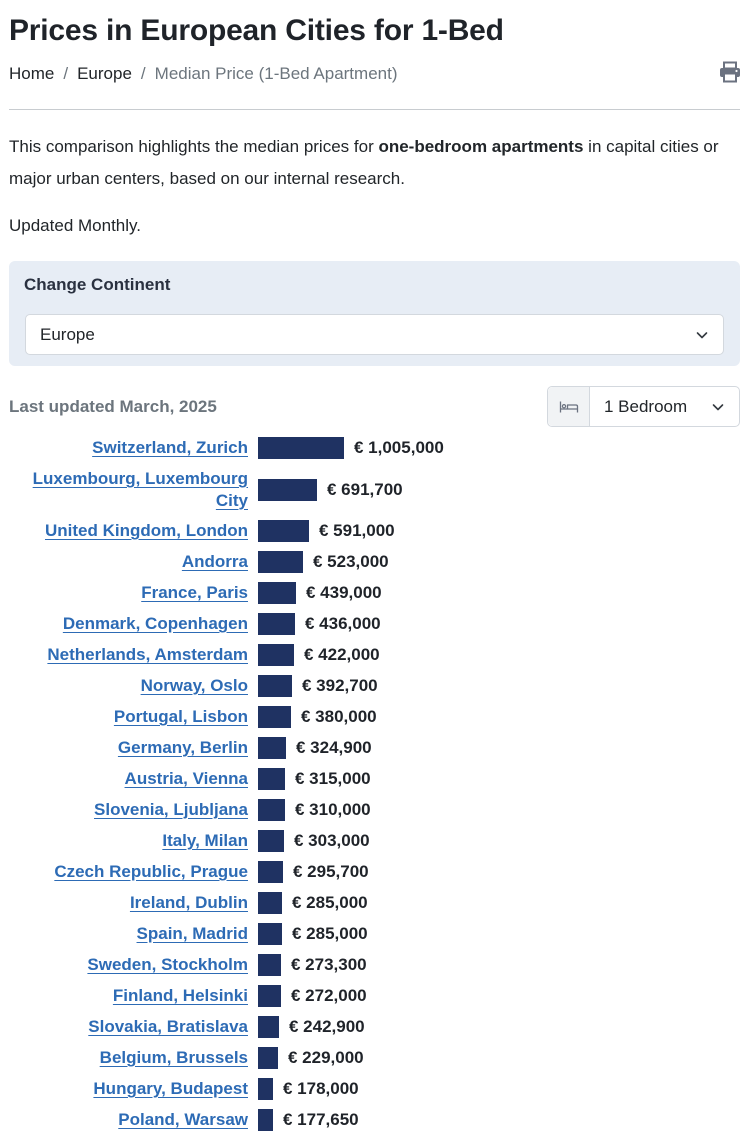  I want to click on chart-row: France, Paris € 439,000, so click(375, 593).